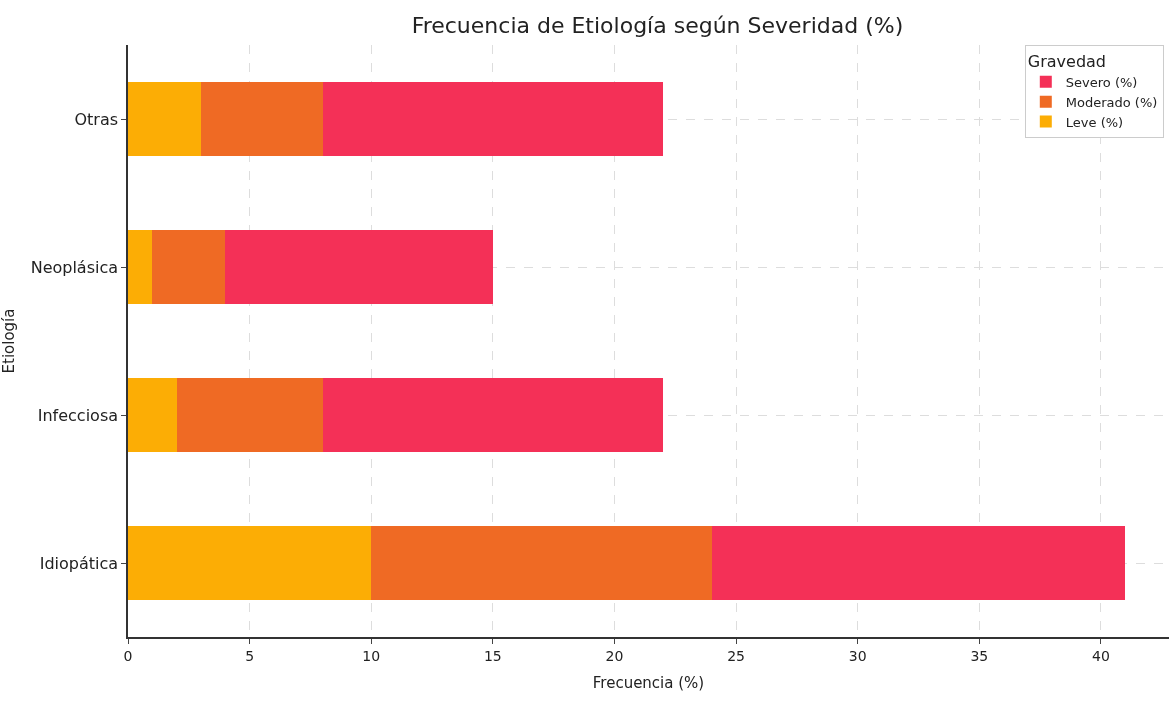 The width and height of the screenshot is (1174, 702). Describe the element at coordinates (1101, 82) in the screenshot. I see `legend-label: Severo (%)` at that location.